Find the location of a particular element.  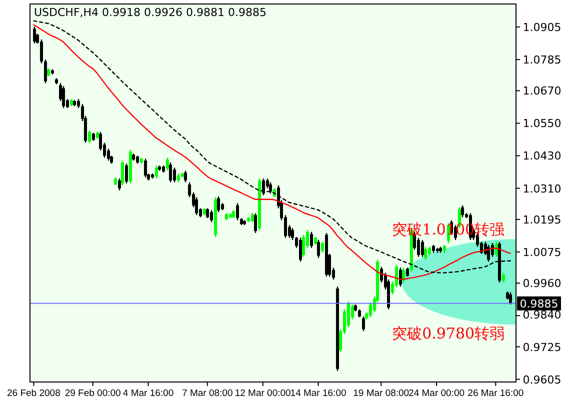

y-tick-label: 1.0670 is located at coordinates (542, 91).